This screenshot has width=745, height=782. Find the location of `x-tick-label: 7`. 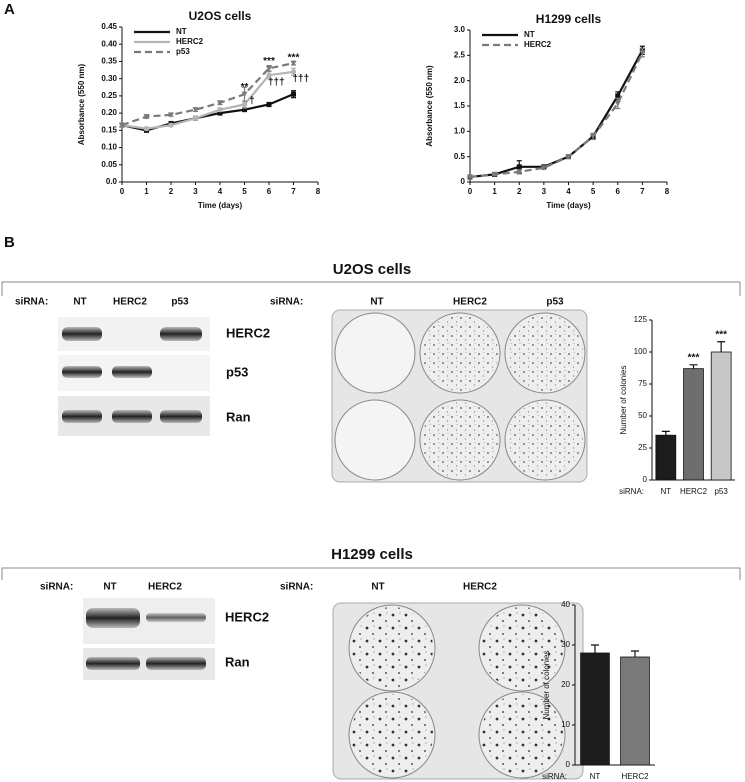

x-tick-label: 7 is located at coordinates (293, 191).